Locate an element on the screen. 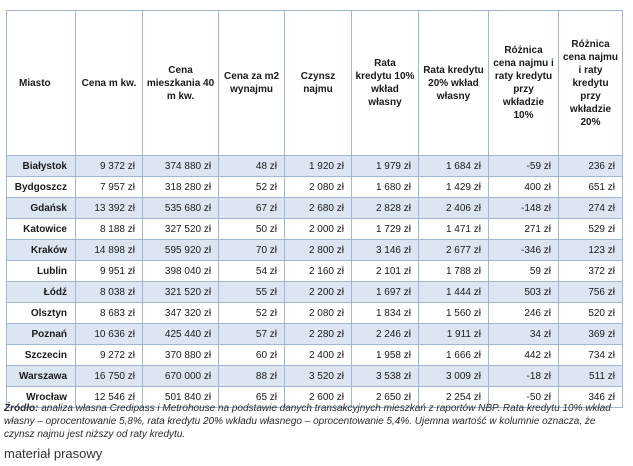  value-cell: 318 280 zł is located at coordinates (180, 187).